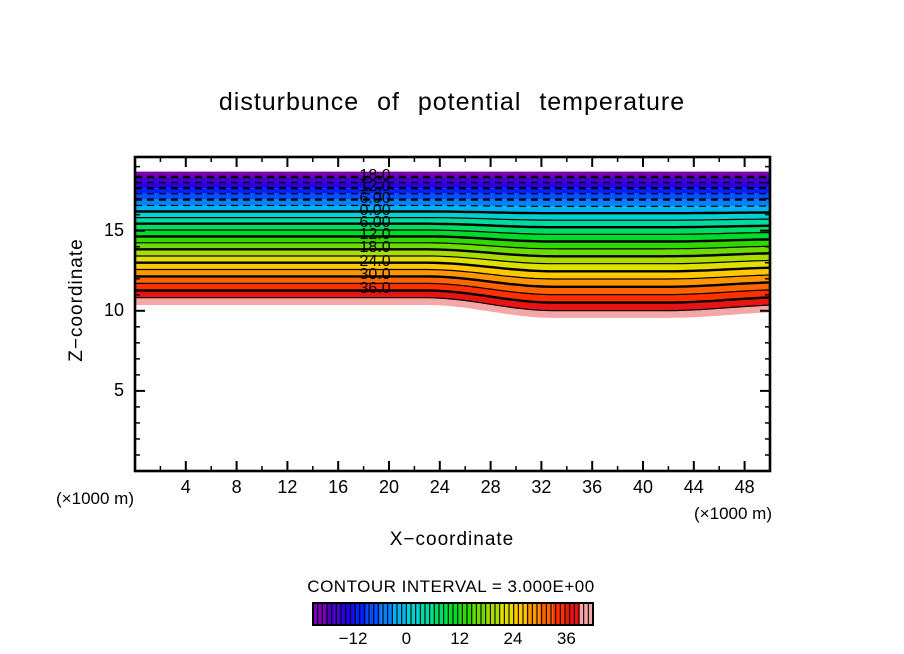 Image resolution: width=904 pixels, height=654 pixels. What do you see at coordinates (113, 309) in the screenshot?
I see `y-tick-label: 10` at bounding box center [113, 309].